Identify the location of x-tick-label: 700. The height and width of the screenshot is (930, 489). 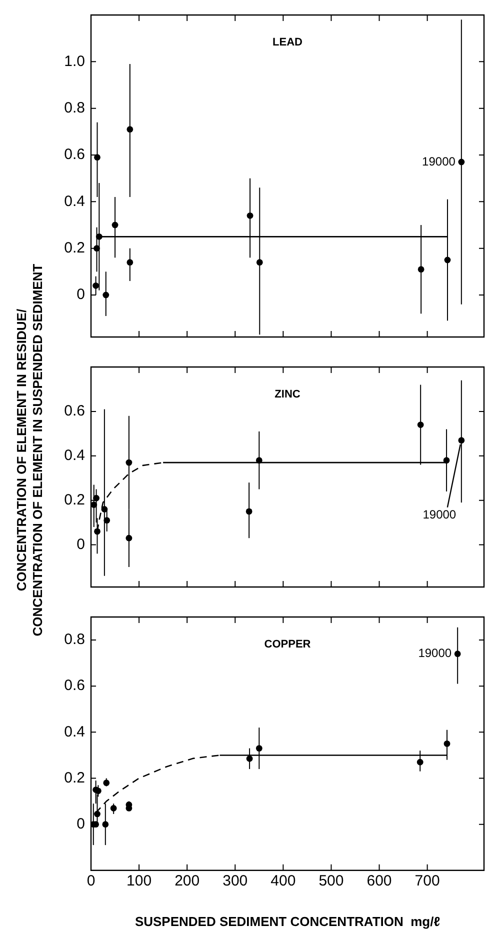
(427, 881).